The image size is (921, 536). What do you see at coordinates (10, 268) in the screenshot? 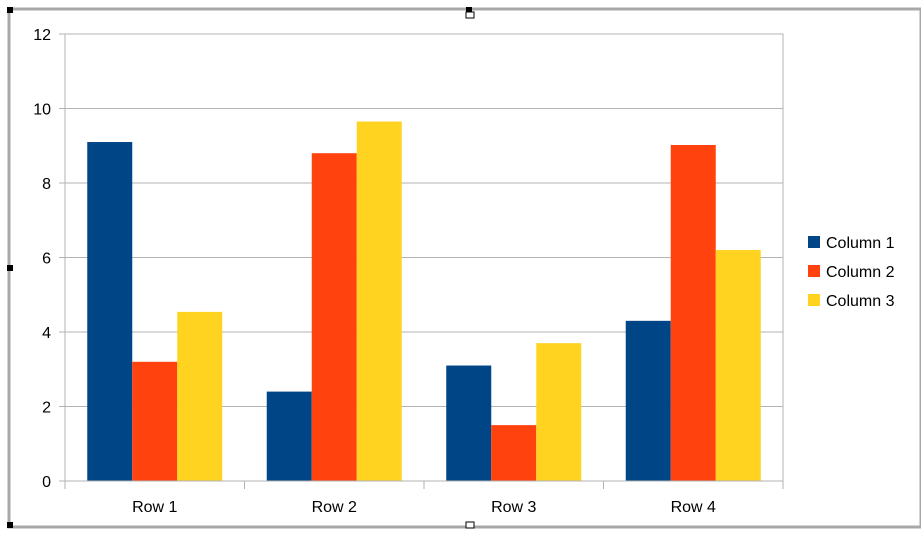
I see `resize-handle-middle-left` at bounding box center [10, 268].